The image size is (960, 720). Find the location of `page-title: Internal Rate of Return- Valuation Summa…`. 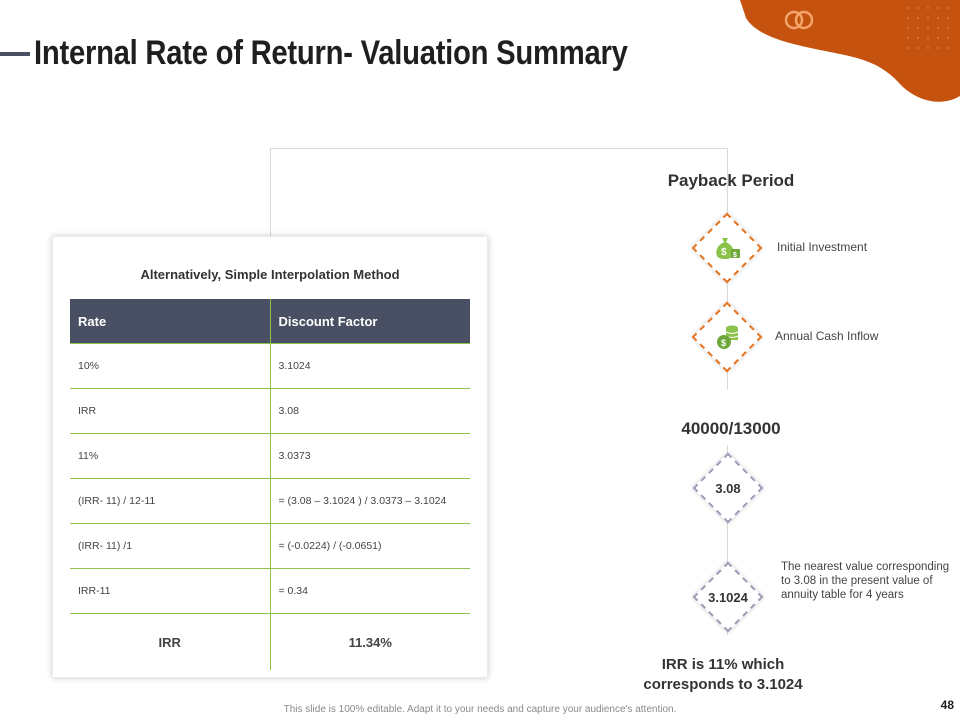

page-title: Internal Rate of Return- Valuation Summa… is located at coordinates (331, 53).